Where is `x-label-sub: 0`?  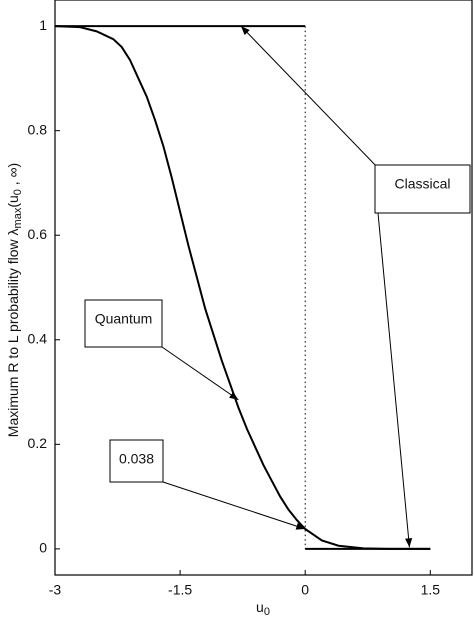 x-label-sub: 0 is located at coordinates (267, 612).